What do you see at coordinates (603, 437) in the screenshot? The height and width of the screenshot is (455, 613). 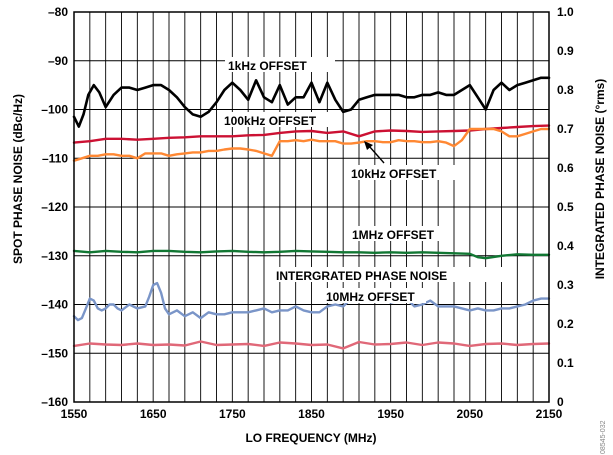 I see `figure-watermark: 08545-032` at bounding box center [603, 437].